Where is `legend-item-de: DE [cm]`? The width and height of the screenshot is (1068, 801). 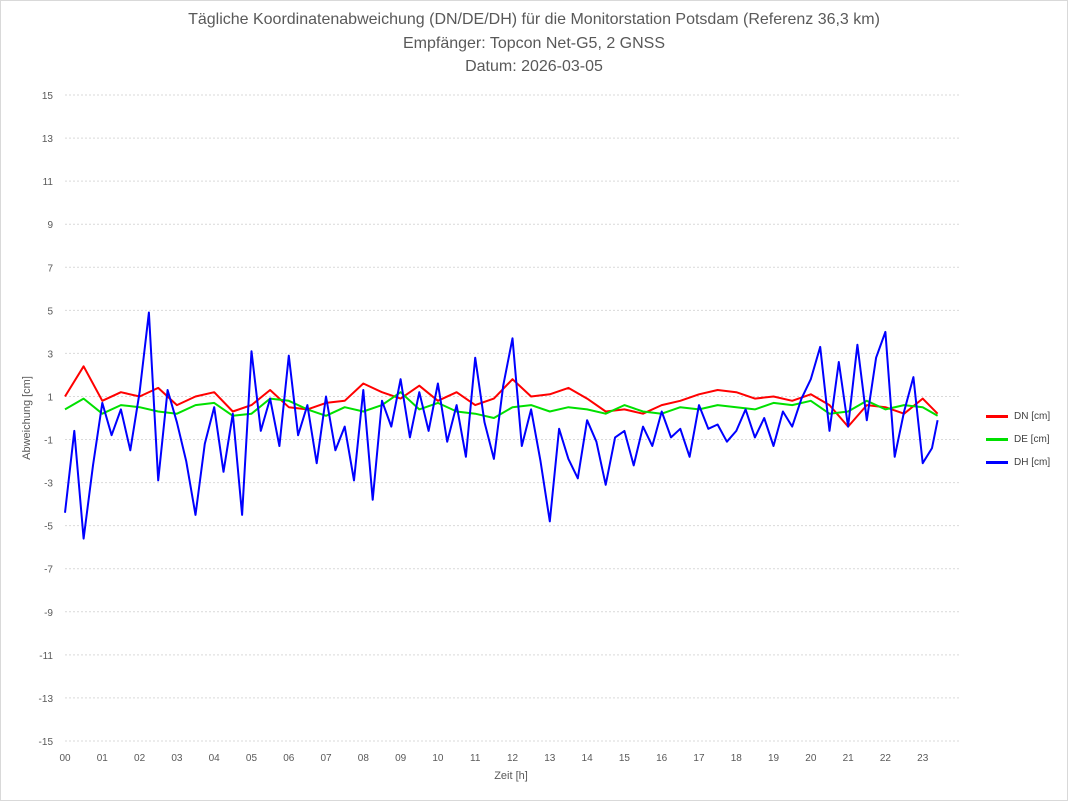
legend-item-de: DE [cm] is located at coordinates (1018, 439).